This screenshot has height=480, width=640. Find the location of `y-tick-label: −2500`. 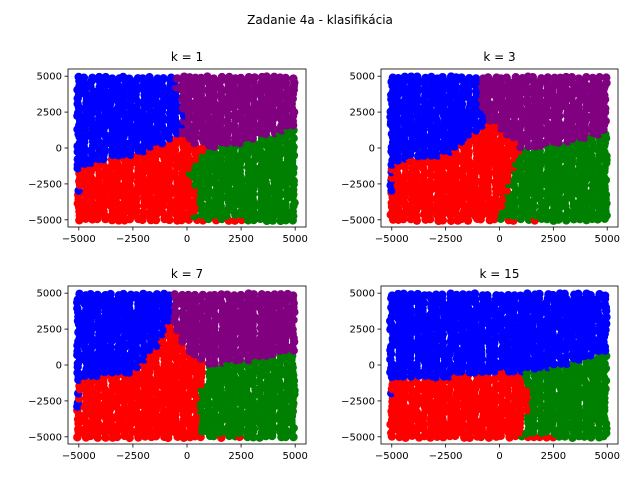

y-tick-label: −2500 is located at coordinates (45, 184).